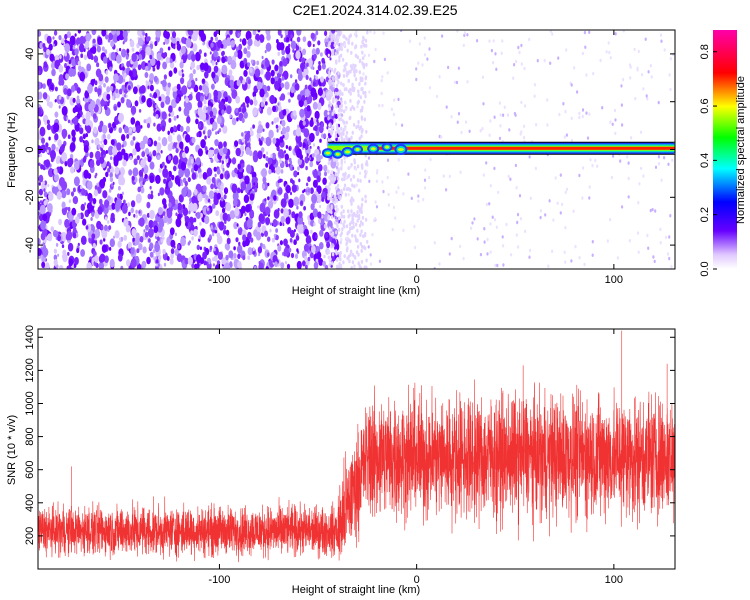 The image size is (750, 600). Describe the element at coordinates (705, 160) in the screenshot. I see `colorbar-tick-label: 0.4` at that location.